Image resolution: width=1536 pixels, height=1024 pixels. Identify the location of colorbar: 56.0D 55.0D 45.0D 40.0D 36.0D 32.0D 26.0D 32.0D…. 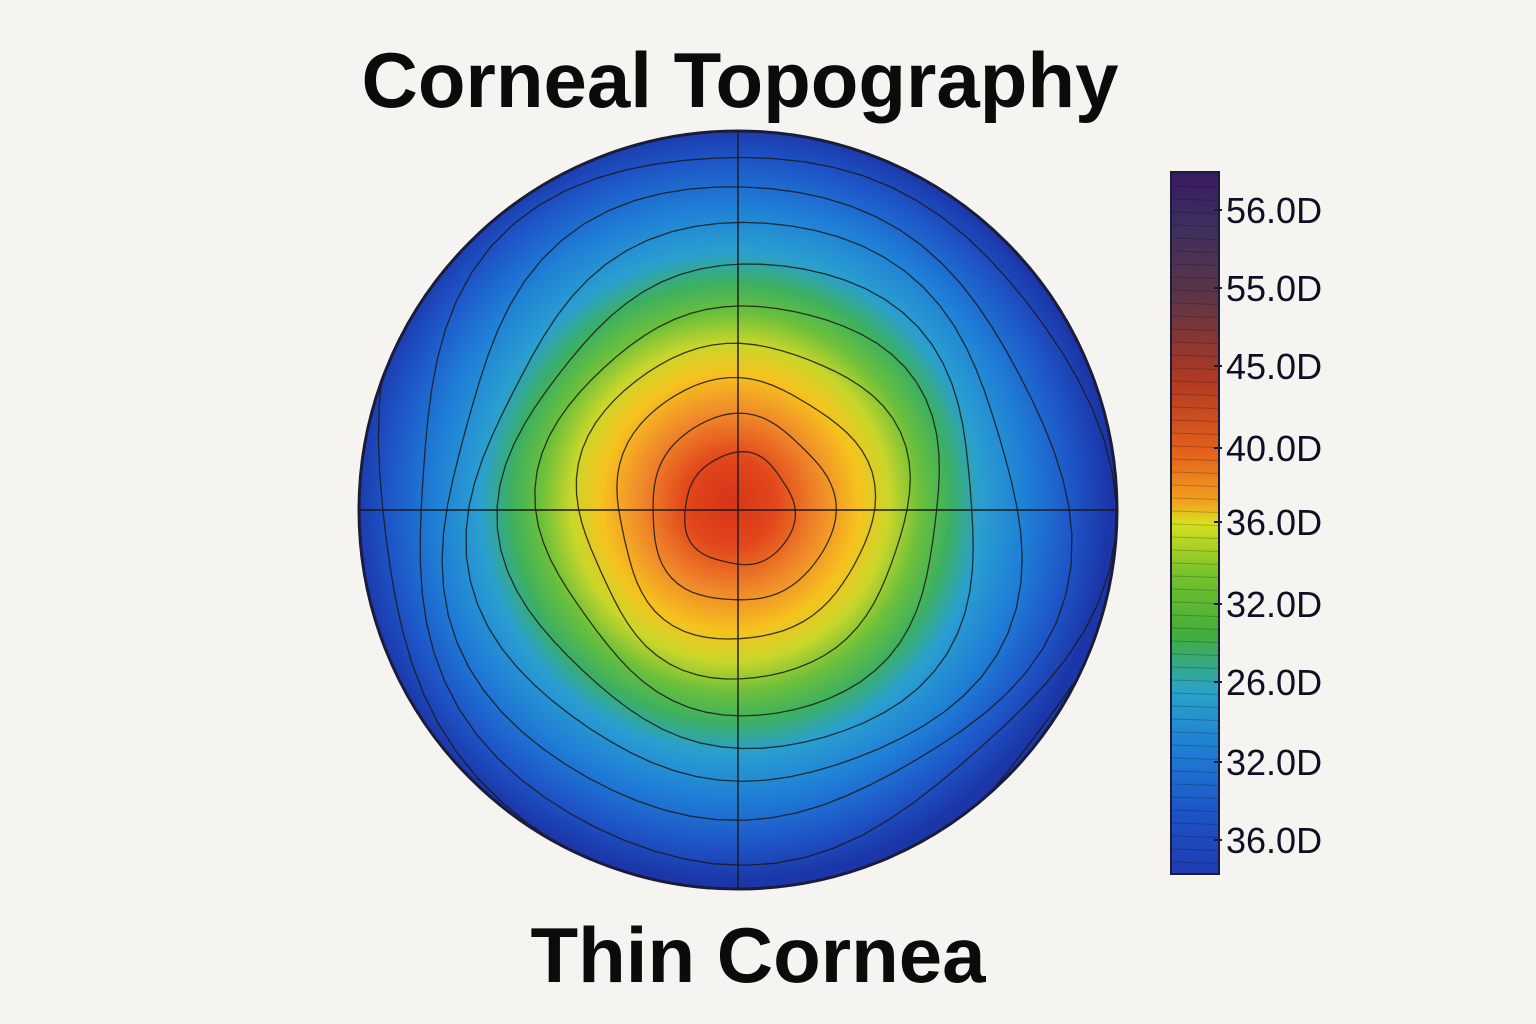
(1246, 523).